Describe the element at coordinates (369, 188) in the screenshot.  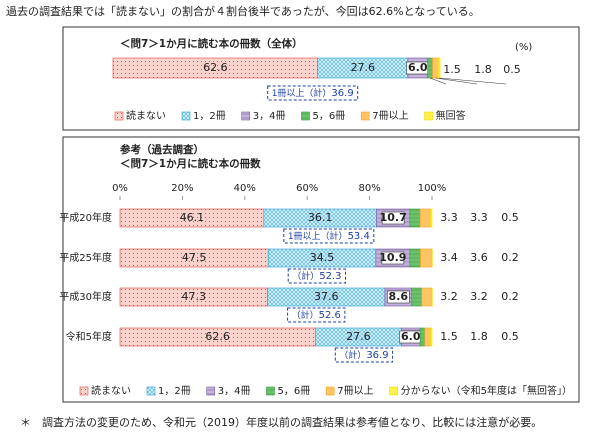
I see `x-tick-label: 80%` at that location.